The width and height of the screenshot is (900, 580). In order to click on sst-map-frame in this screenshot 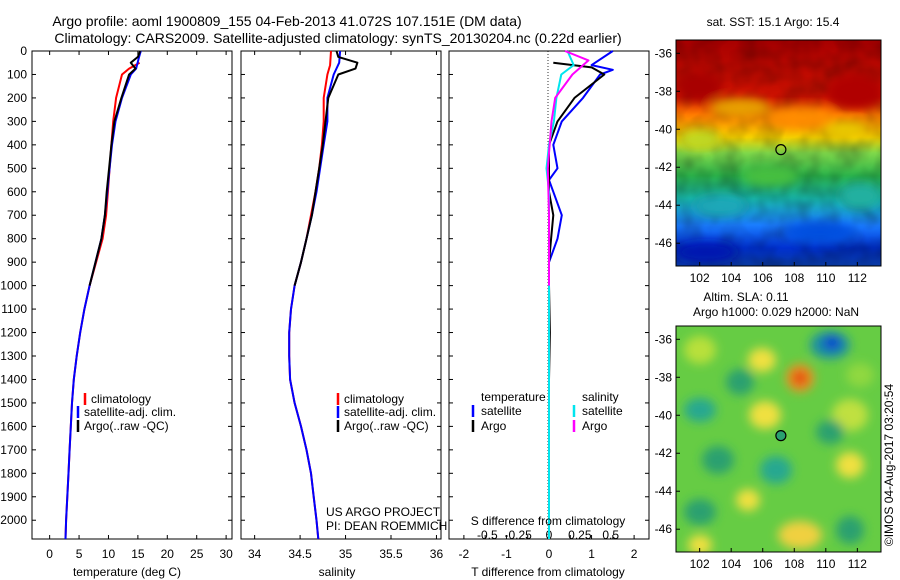, I will do `click(778, 153)`.